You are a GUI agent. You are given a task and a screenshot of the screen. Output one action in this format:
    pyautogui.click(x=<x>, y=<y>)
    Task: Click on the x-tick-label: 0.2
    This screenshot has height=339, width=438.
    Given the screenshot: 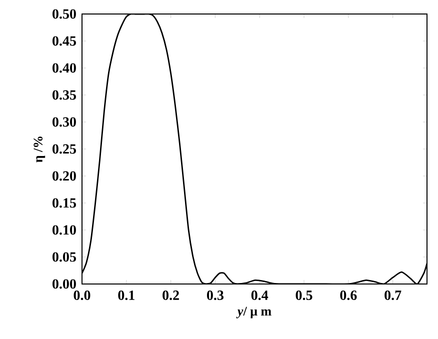 What is the action you would take?
    pyautogui.click(x=170, y=295)
    